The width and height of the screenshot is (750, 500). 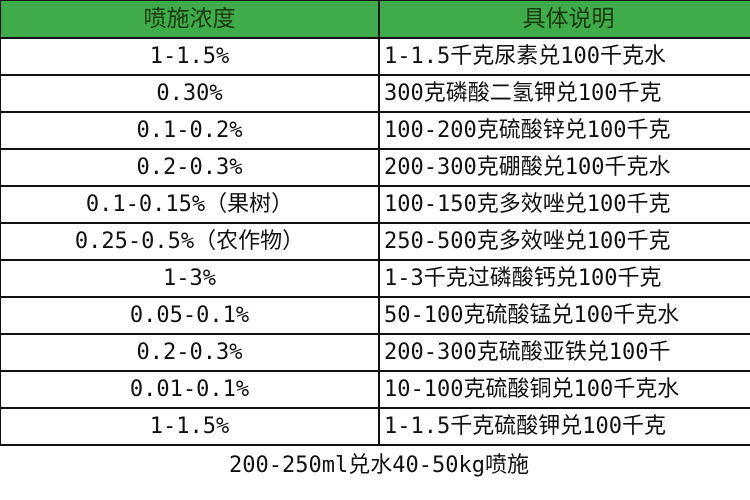 I want to click on description-cell: 200-300克硫酸亚铁兑100千, so click(x=564, y=352).